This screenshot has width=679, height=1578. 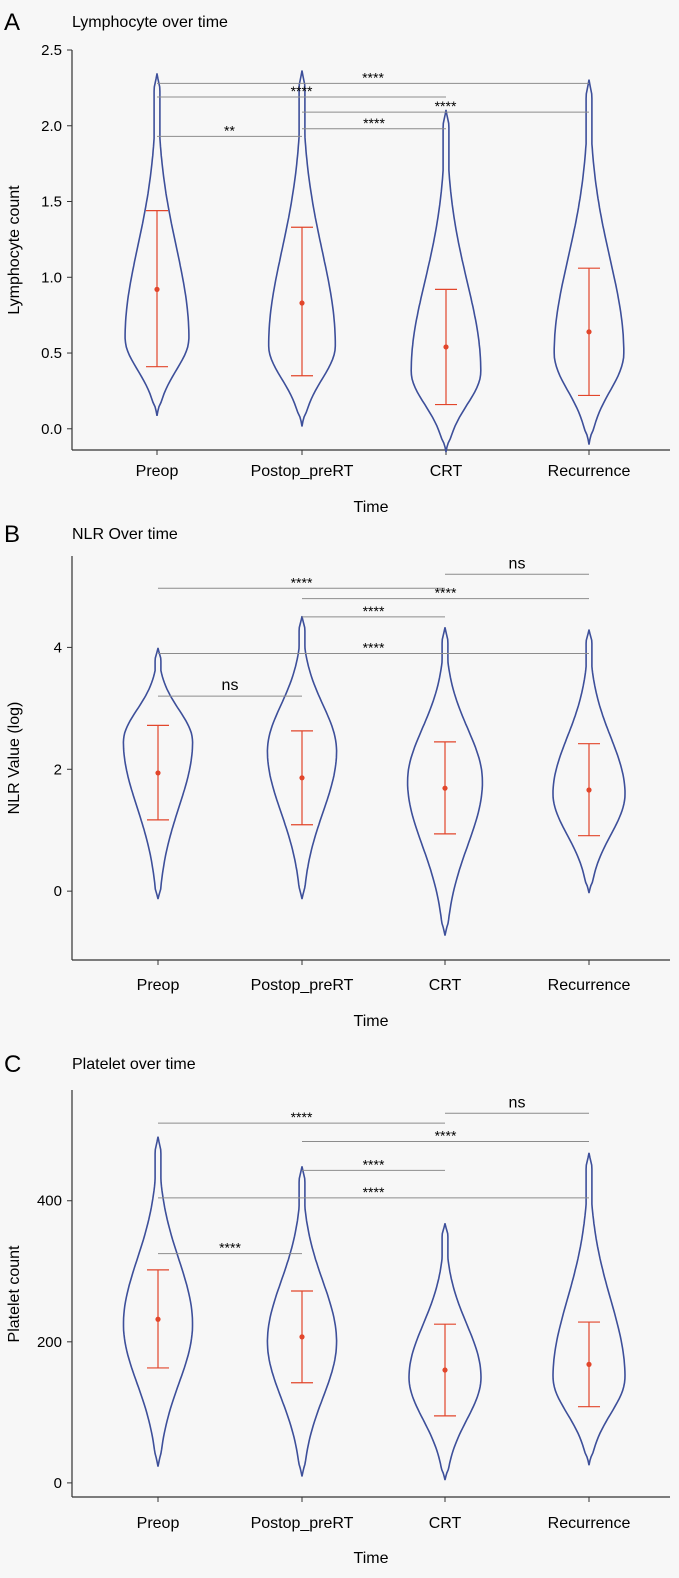 What do you see at coordinates (51, 277) in the screenshot?
I see `y-tick-label: 1.0` at bounding box center [51, 277].